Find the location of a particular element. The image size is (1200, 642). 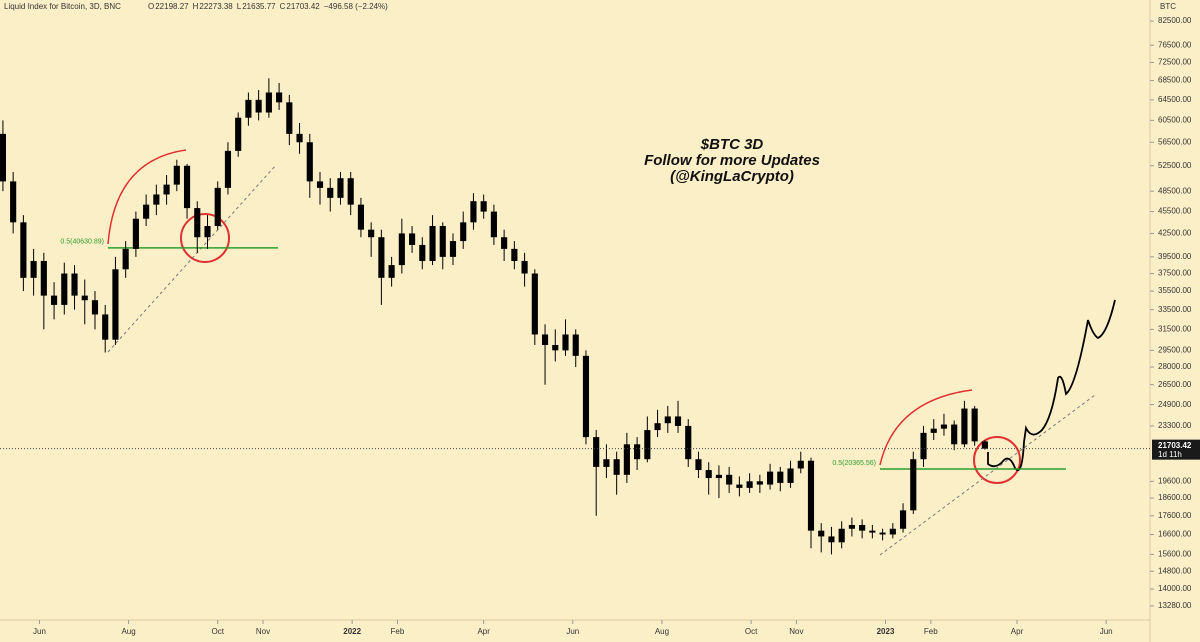

y-tick-label: 15600.00 is located at coordinates (1175, 553).